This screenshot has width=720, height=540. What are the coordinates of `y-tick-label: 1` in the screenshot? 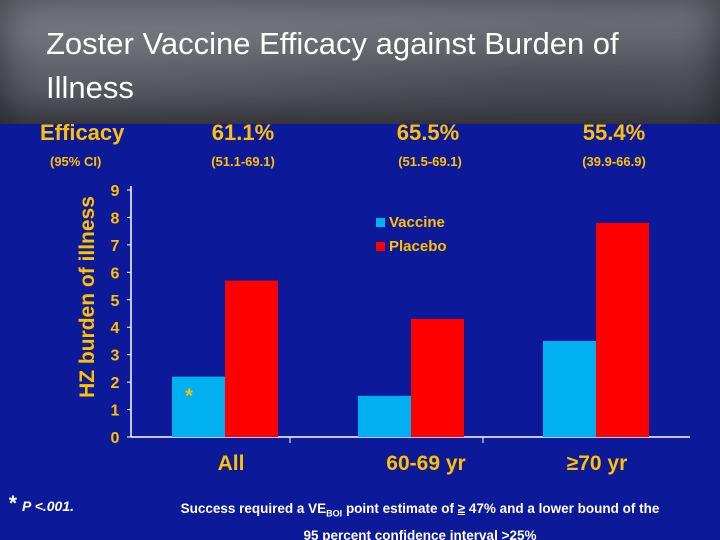 It's located at (115, 411).